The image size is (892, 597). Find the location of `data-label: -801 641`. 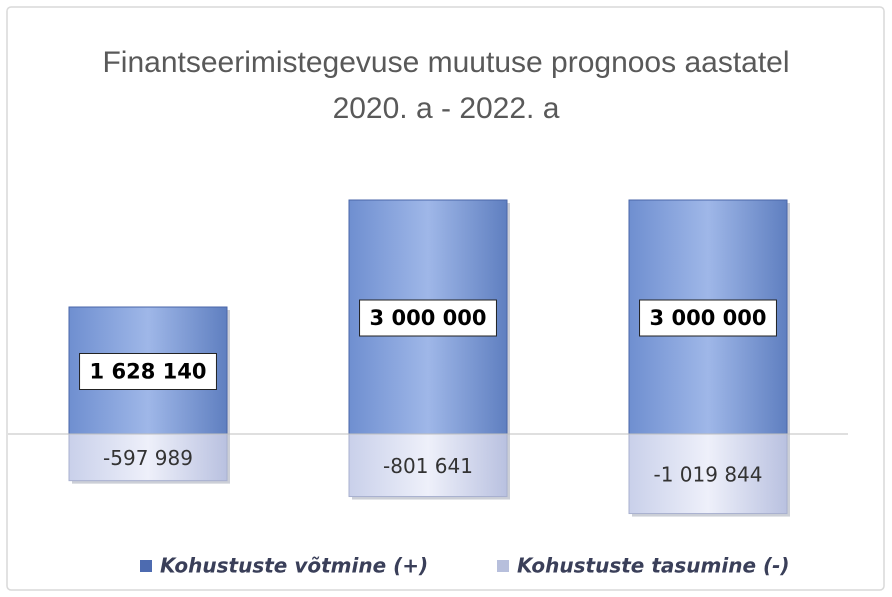

data-label: -801 641 is located at coordinates (428, 466).